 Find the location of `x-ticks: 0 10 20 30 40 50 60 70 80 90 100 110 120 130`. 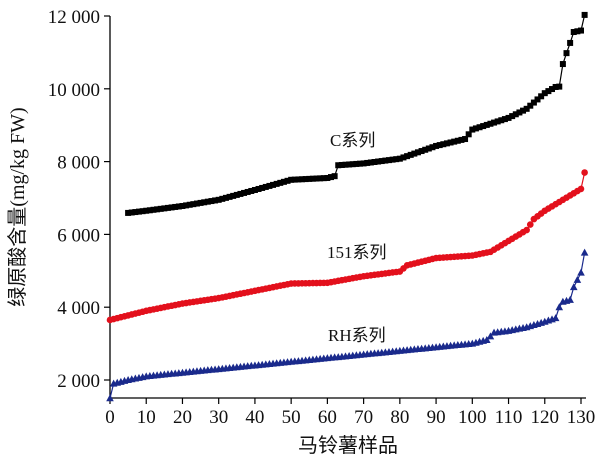

x-ticks: 0 10 20 30 40 50 60 70 80 90 100 110 120 130 is located at coordinates (350, 413).